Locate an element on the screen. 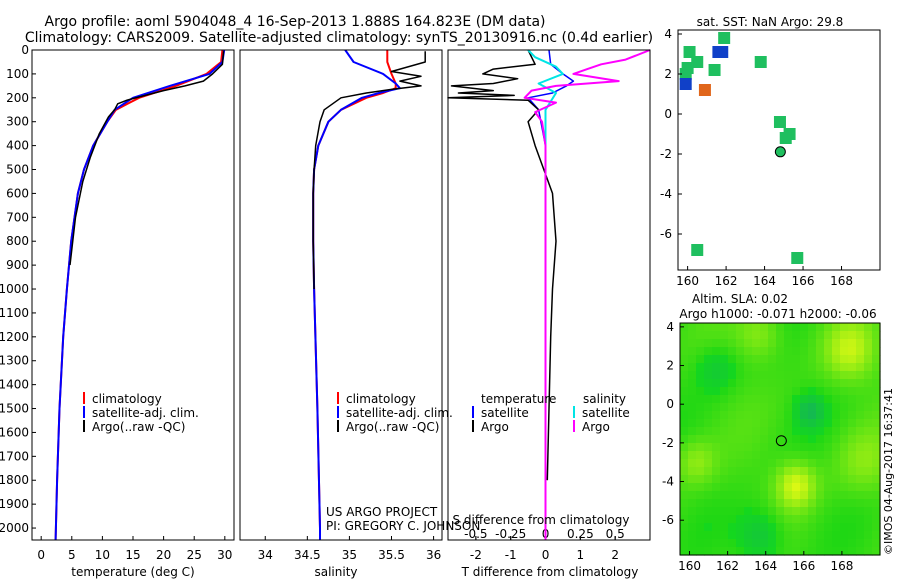 Image resolution: width=900 pixels, height=580 pixels. map-y-tick-label: -6 is located at coordinates (666, 234).